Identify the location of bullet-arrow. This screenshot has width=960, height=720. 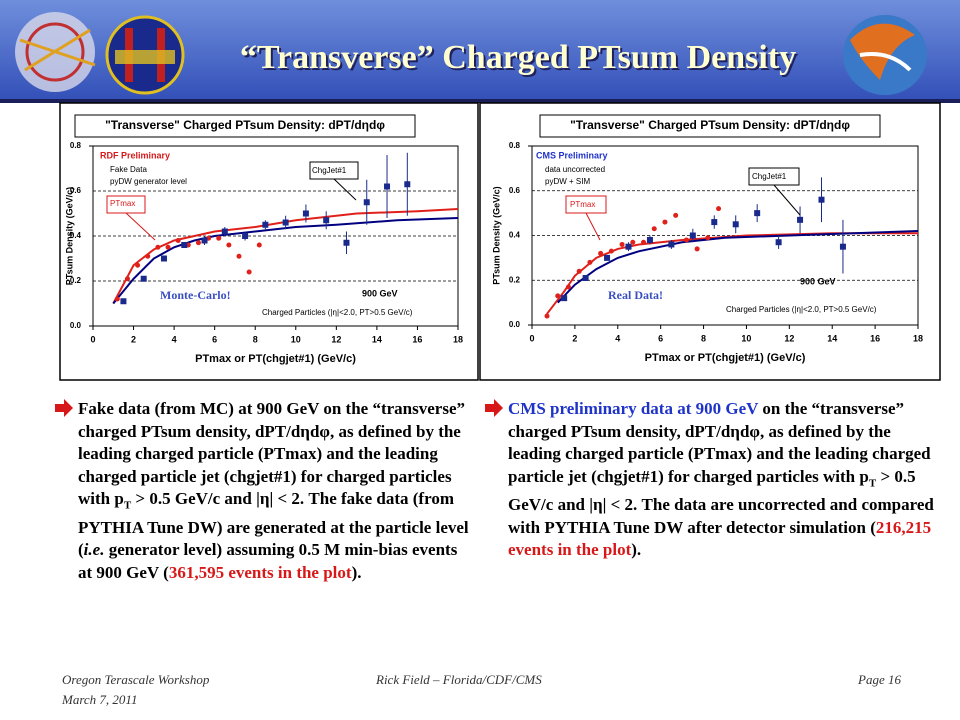
(494, 408).